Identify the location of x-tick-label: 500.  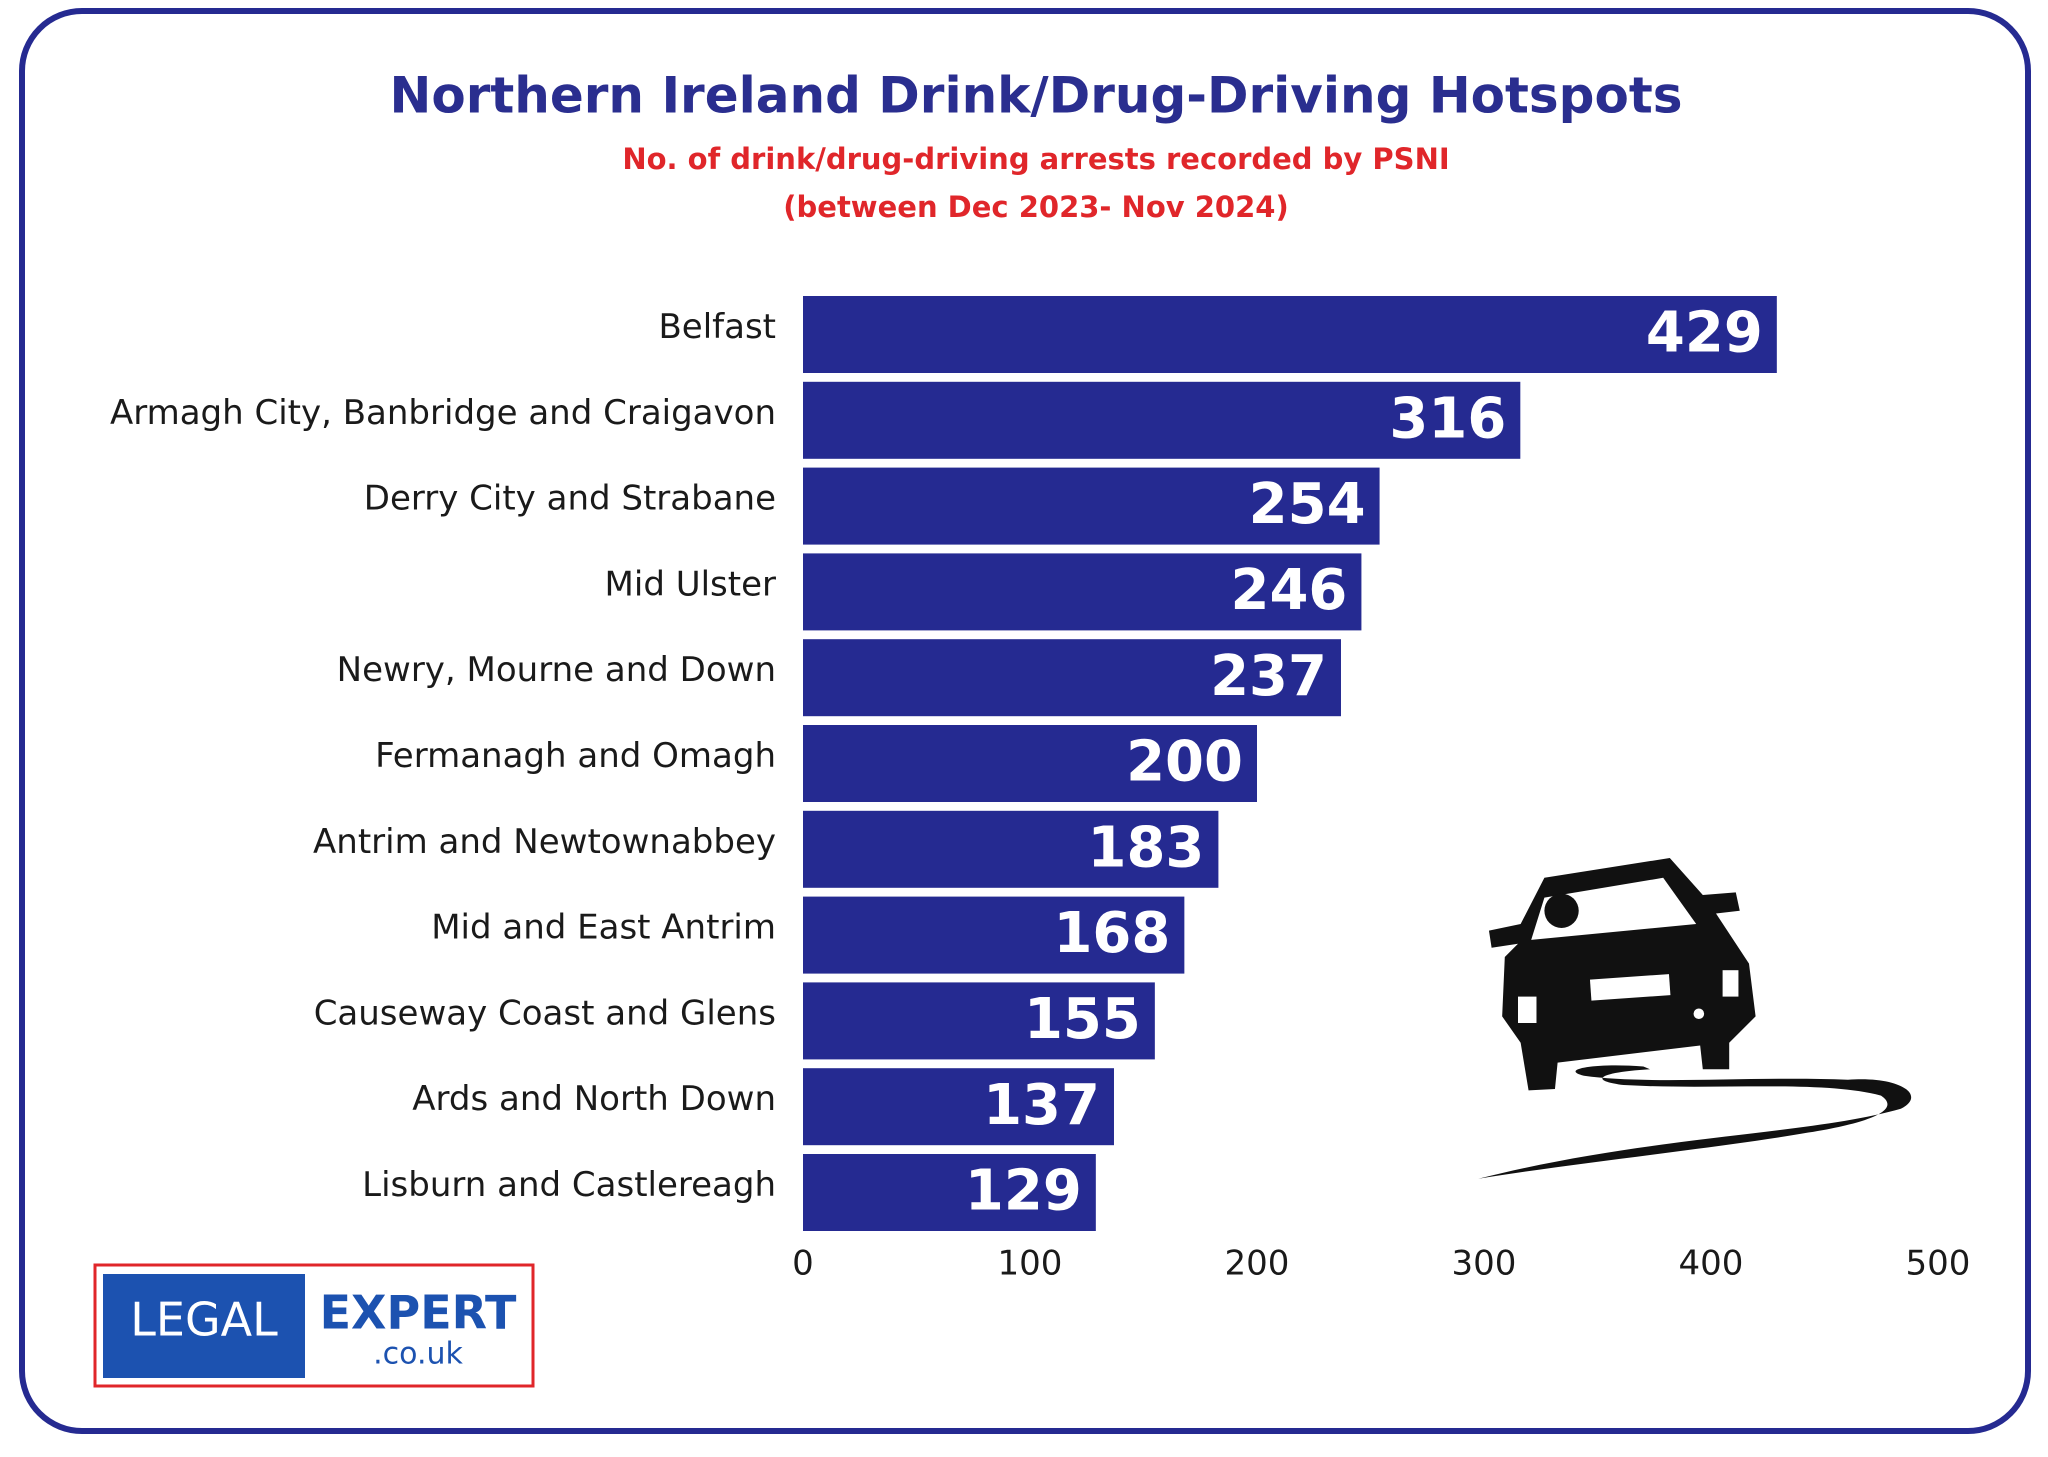
(1938, 1264).